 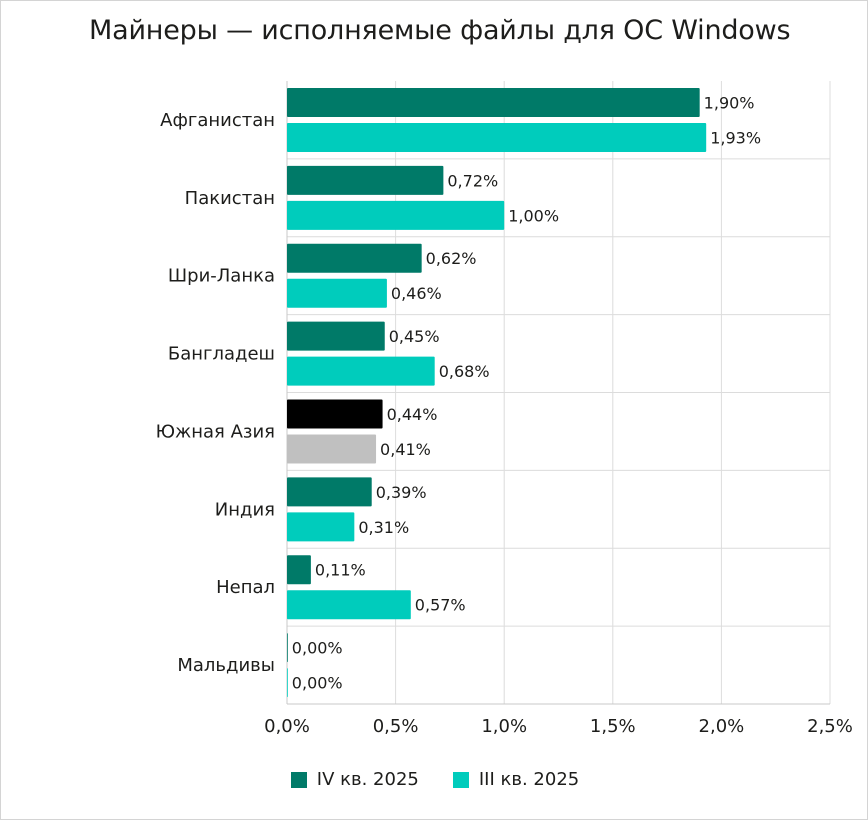 I want to click on category-label-0: Афганистан, so click(x=217, y=120).